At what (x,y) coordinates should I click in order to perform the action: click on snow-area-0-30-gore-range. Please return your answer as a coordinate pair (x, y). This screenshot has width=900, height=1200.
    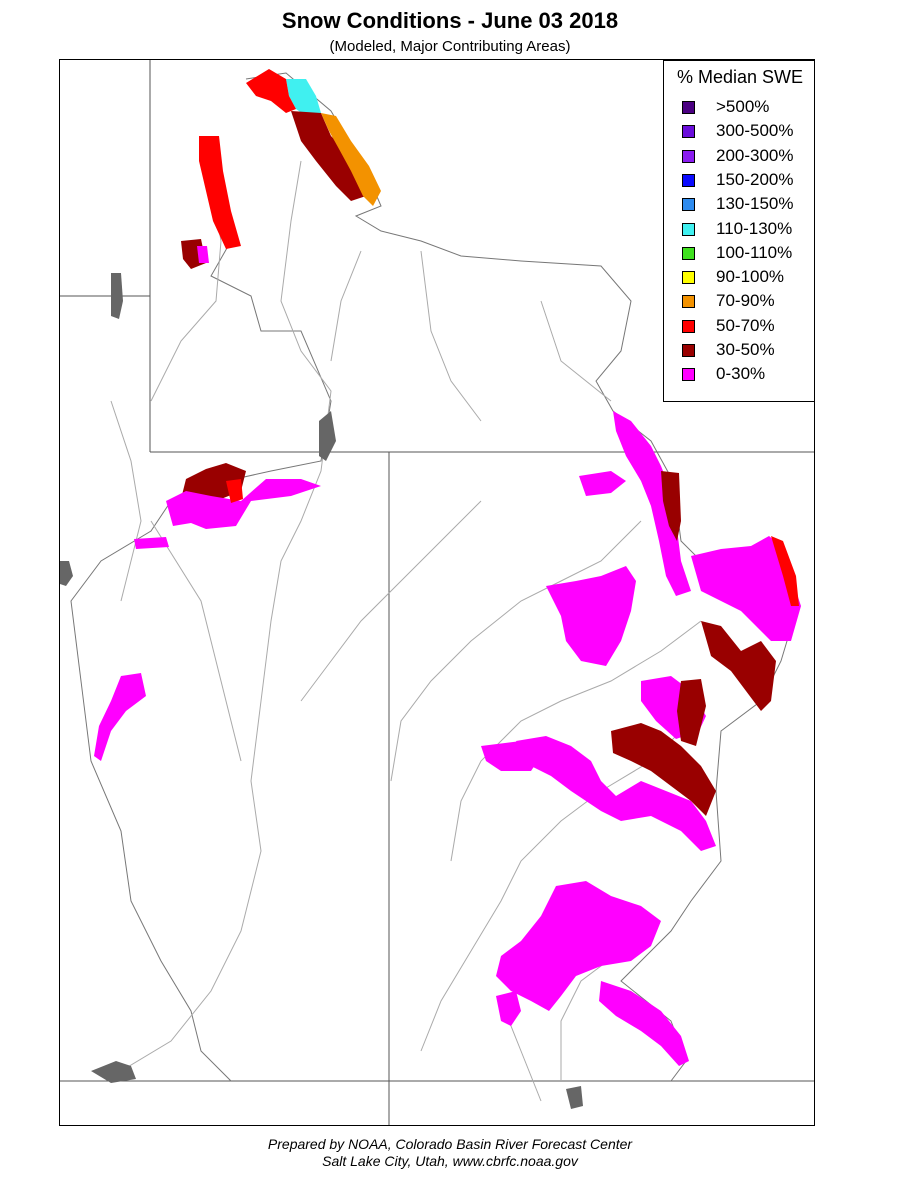
    Looking at the image, I should click on (591, 616).